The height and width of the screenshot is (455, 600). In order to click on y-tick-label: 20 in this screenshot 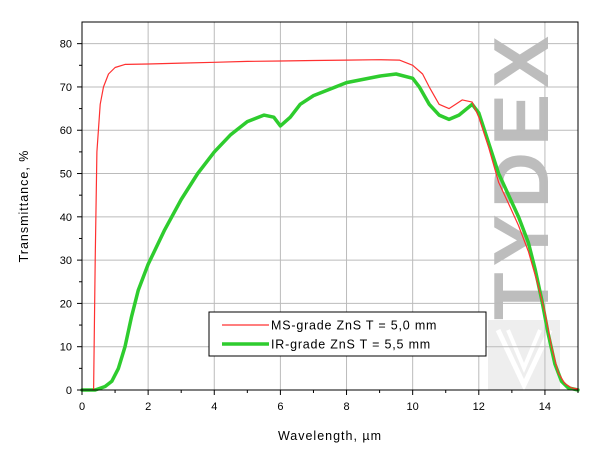, I will do `click(66, 304)`.